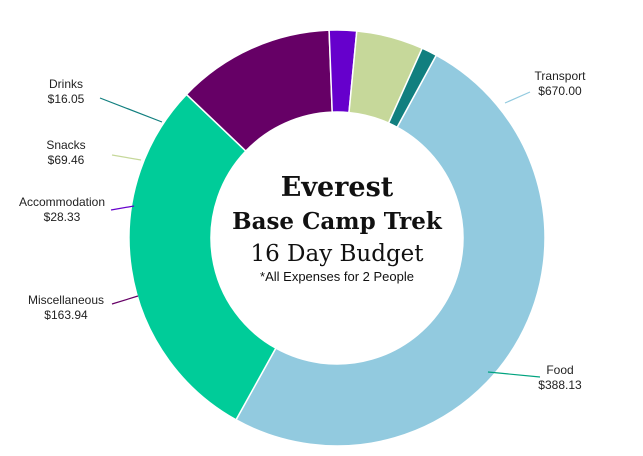  I want to click on slice-label-transport: Transport, so click(561, 76).